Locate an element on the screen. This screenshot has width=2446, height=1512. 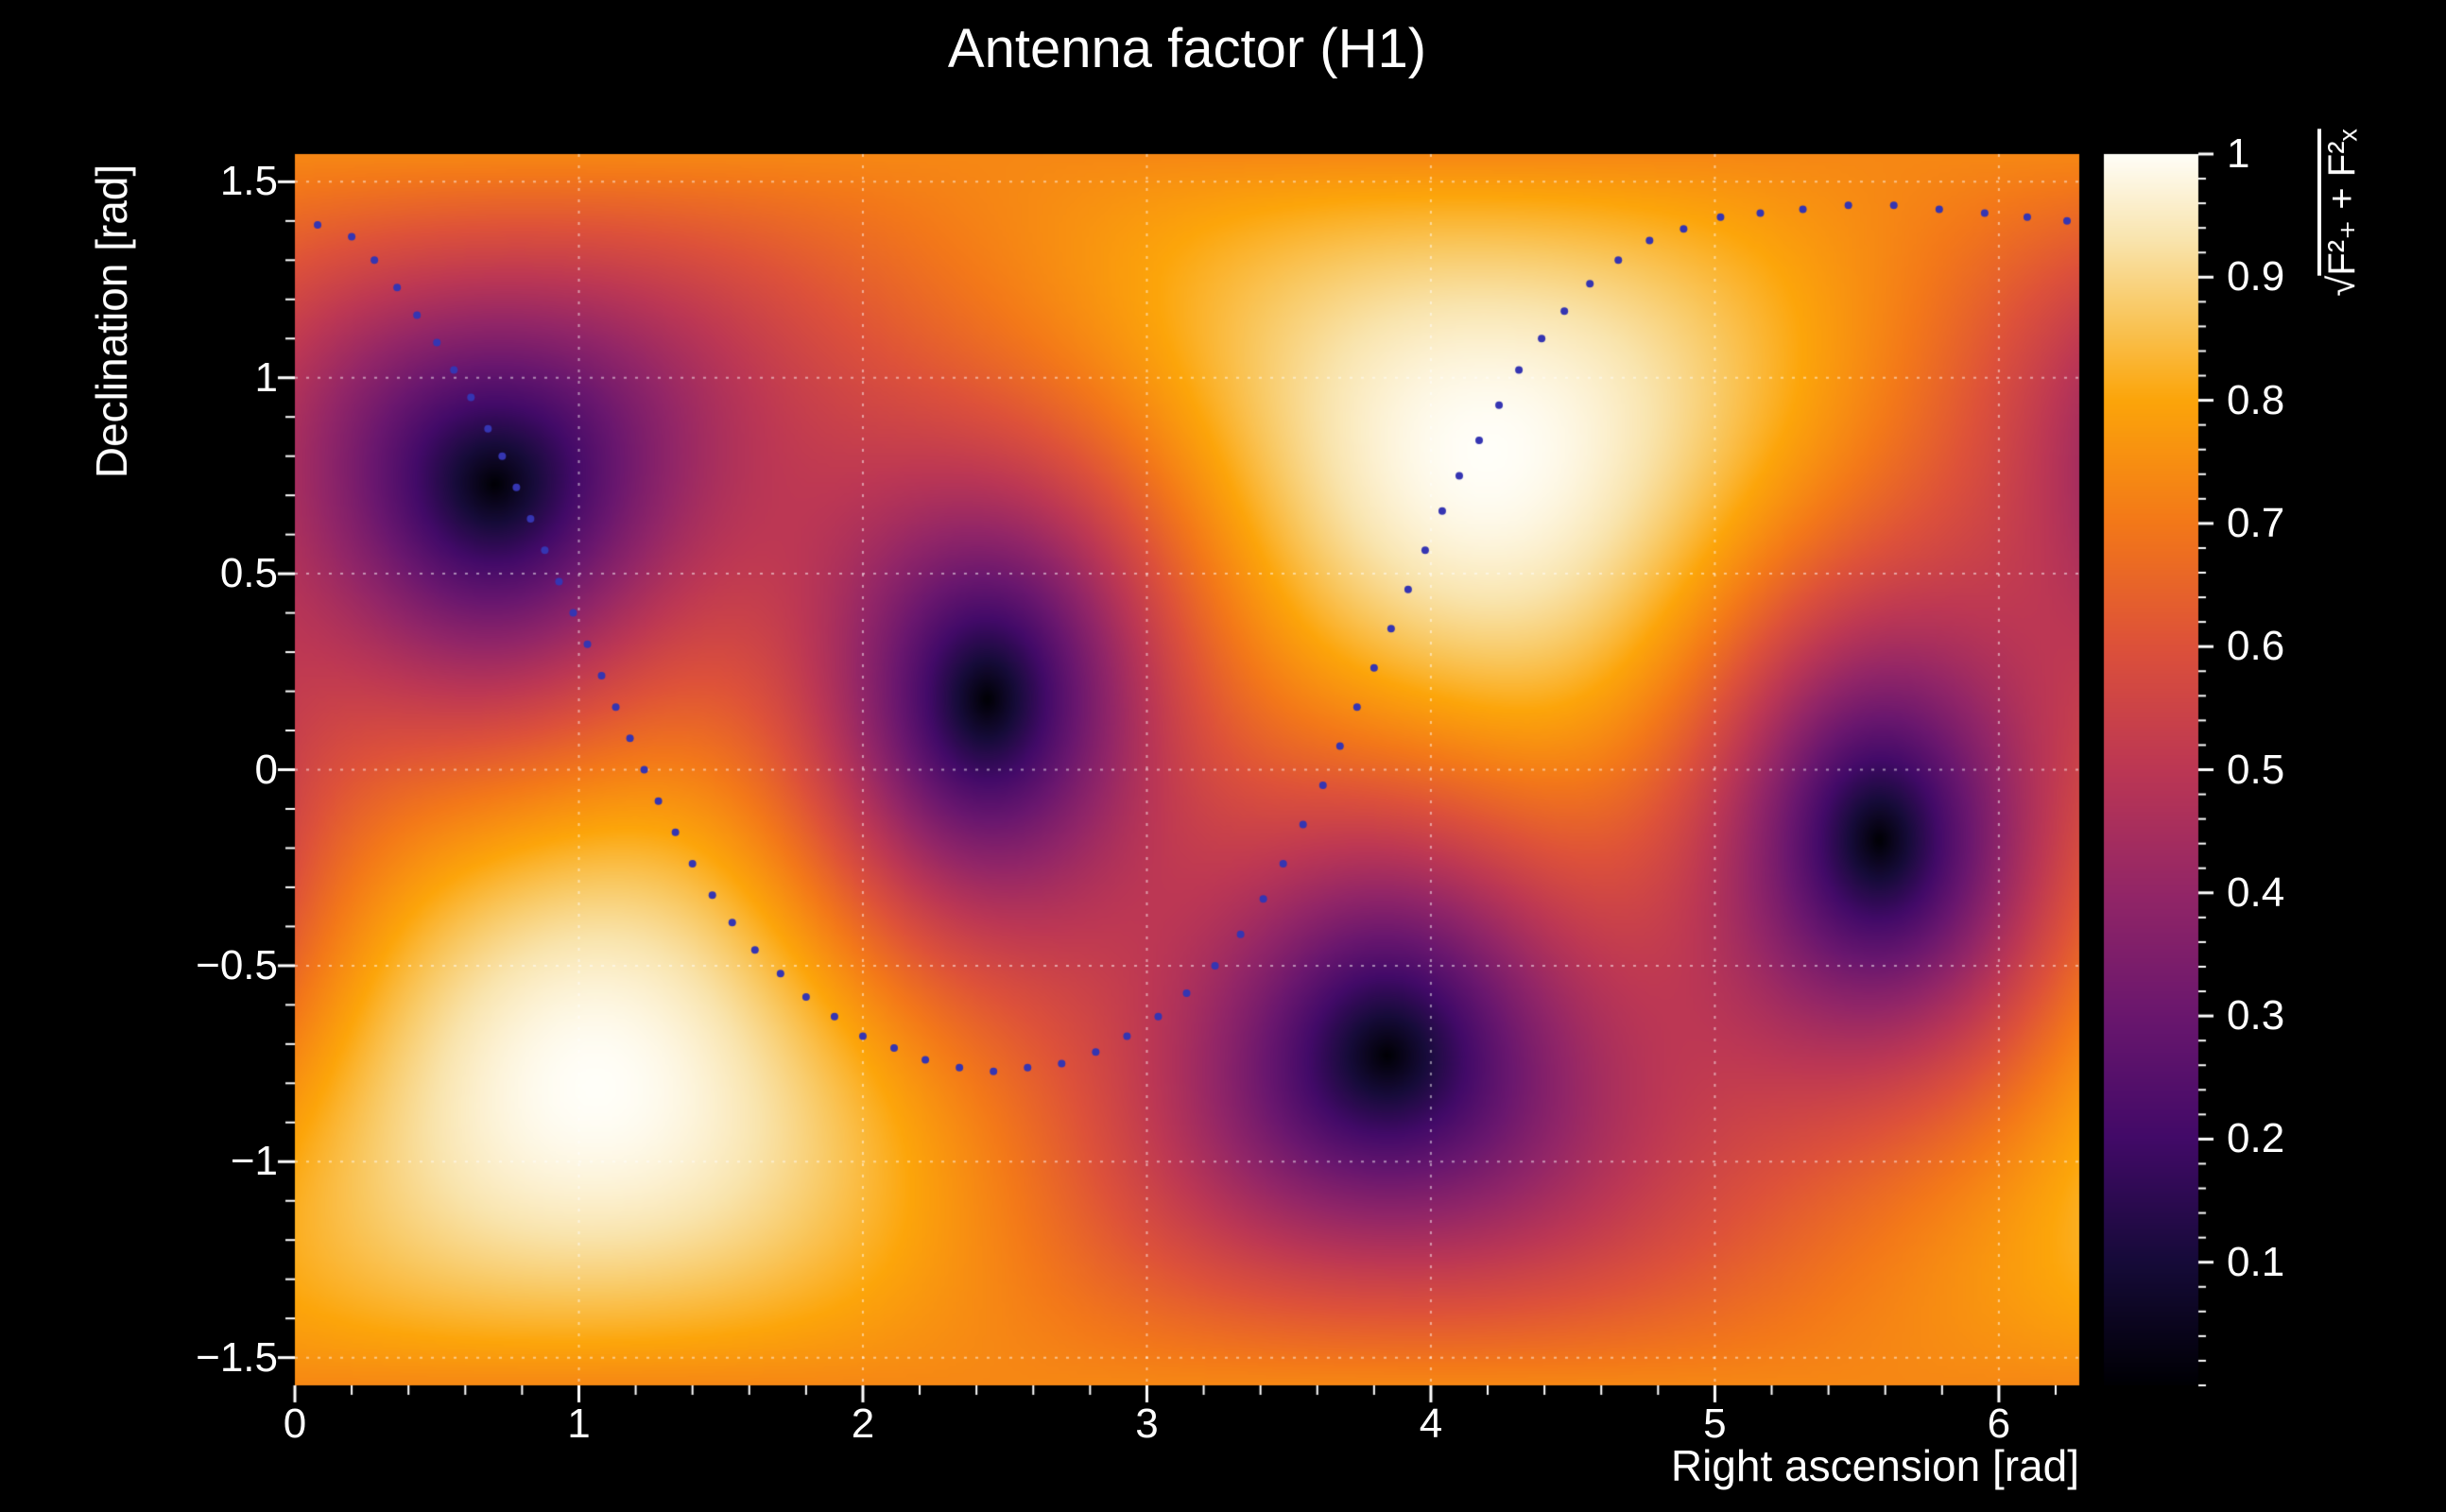
z-axis-title: √F²₊ + F²ₓ is located at coordinates (2342, 212).